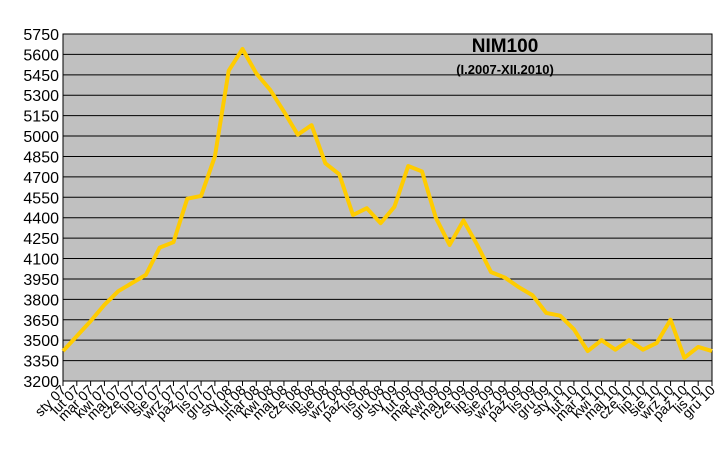  What do you see at coordinates (41, 219) in the screenshot?
I see `y-tick-label: 4400` at bounding box center [41, 219].